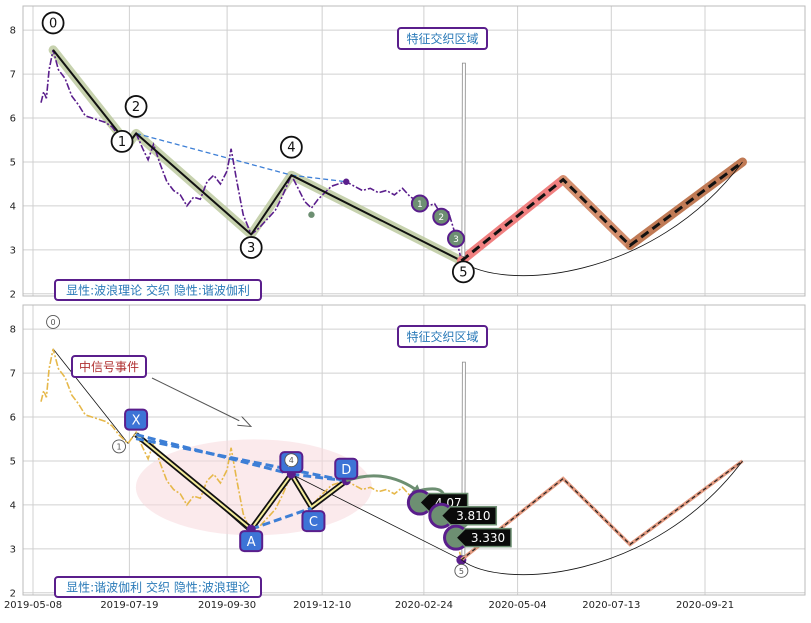 The image size is (811, 623). I want to click on bottom-y-tick-label-4: 4, so click(13, 505).